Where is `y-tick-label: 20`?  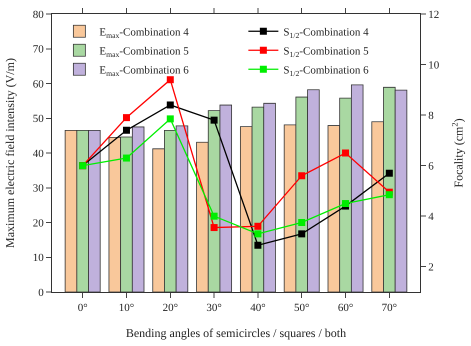 y-tick-label: 20 is located at coordinates (38, 223).